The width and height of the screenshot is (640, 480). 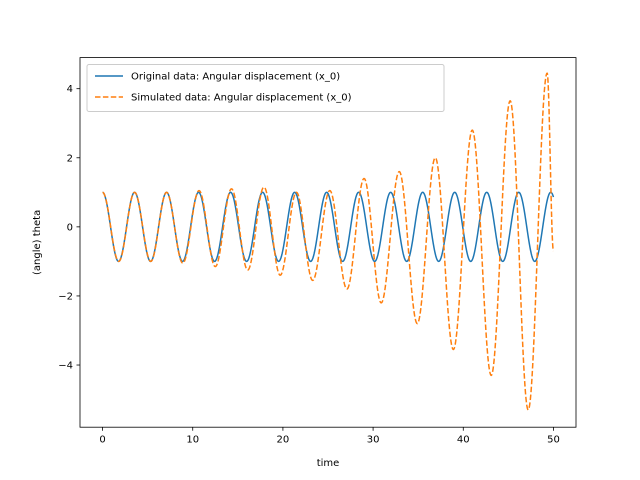 What do you see at coordinates (65, 296) in the screenshot?
I see `y-tick-label: −2` at bounding box center [65, 296].